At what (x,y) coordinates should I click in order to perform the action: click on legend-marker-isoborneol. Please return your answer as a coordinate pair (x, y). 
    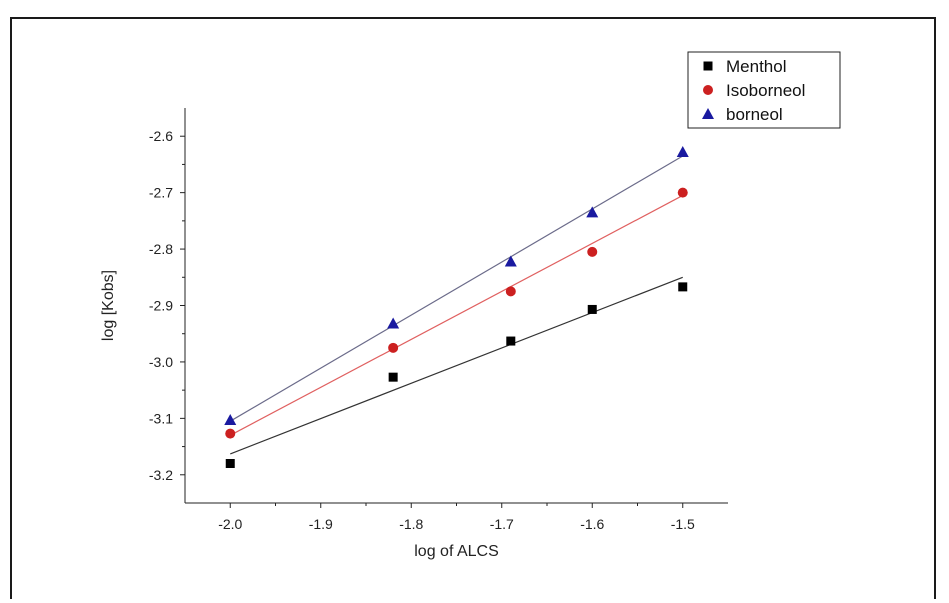
    Looking at the image, I should click on (708, 90).